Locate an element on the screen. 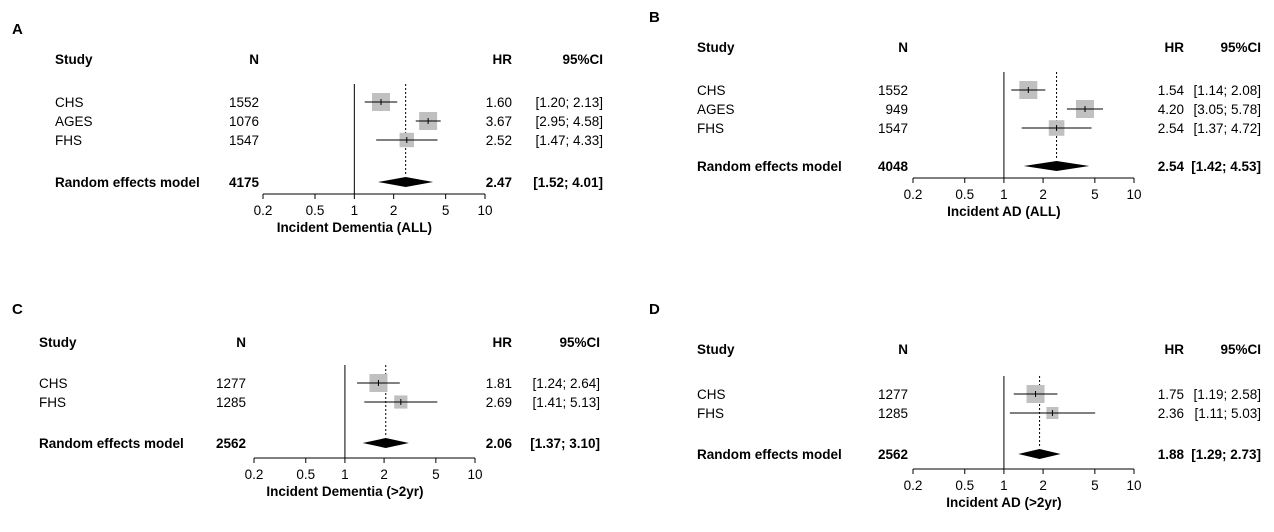  study-ci-value: [1.41; 5.13] is located at coordinates (566, 402).